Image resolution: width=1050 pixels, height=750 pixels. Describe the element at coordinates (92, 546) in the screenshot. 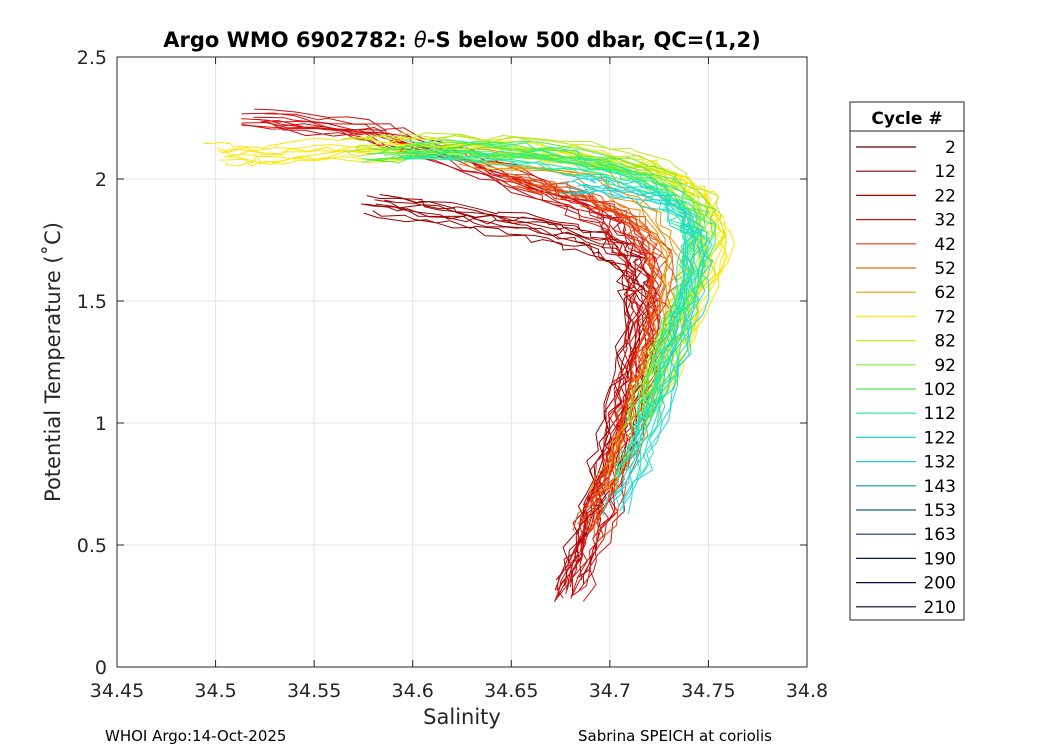

I see `y-tick-label: 0.5` at that location.